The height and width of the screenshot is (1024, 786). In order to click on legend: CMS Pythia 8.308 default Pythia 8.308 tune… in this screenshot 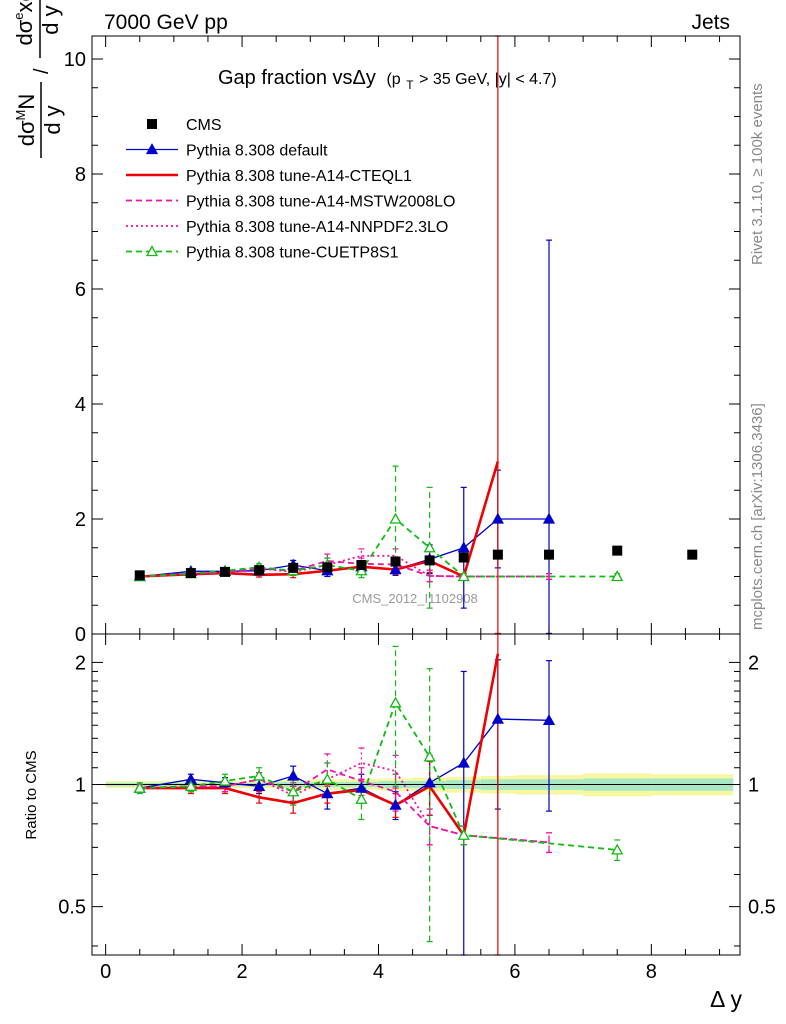, I will do `click(290, 189)`.